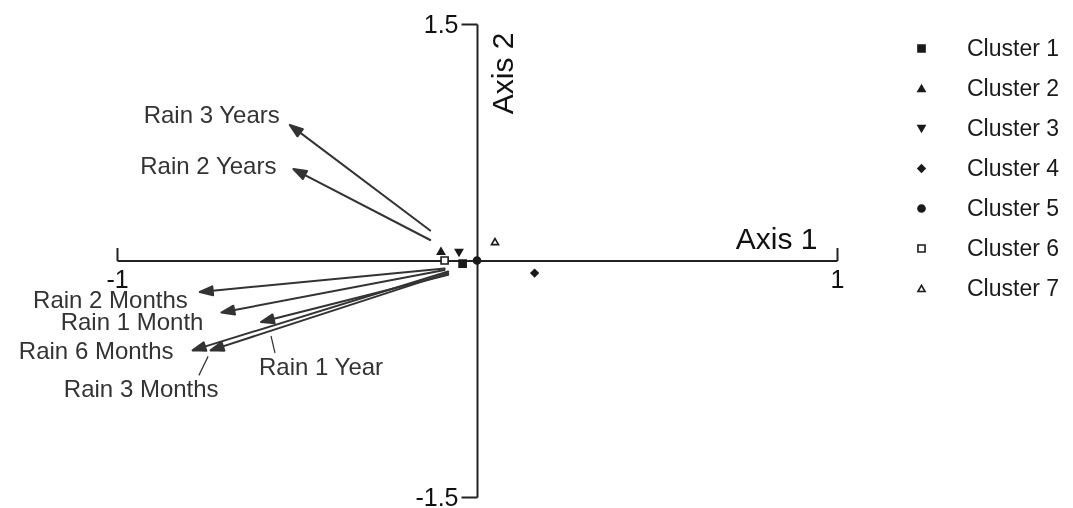 This screenshot has height=508, width=1073. What do you see at coordinates (776, 238) in the screenshot?
I see `x-axis-title: Axis 1` at bounding box center [776, 238].